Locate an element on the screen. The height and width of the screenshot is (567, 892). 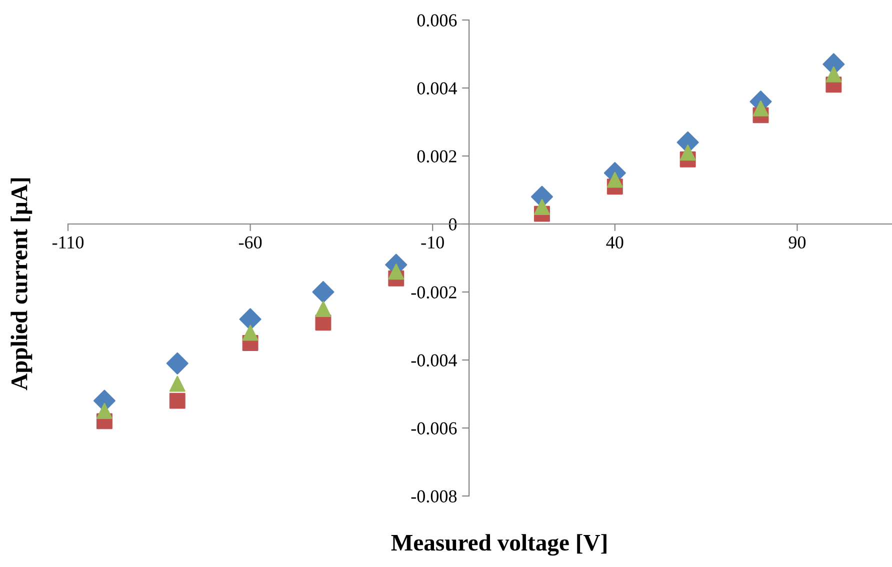
y-tick-label: 0.002 is located at coordinates (436, 156).